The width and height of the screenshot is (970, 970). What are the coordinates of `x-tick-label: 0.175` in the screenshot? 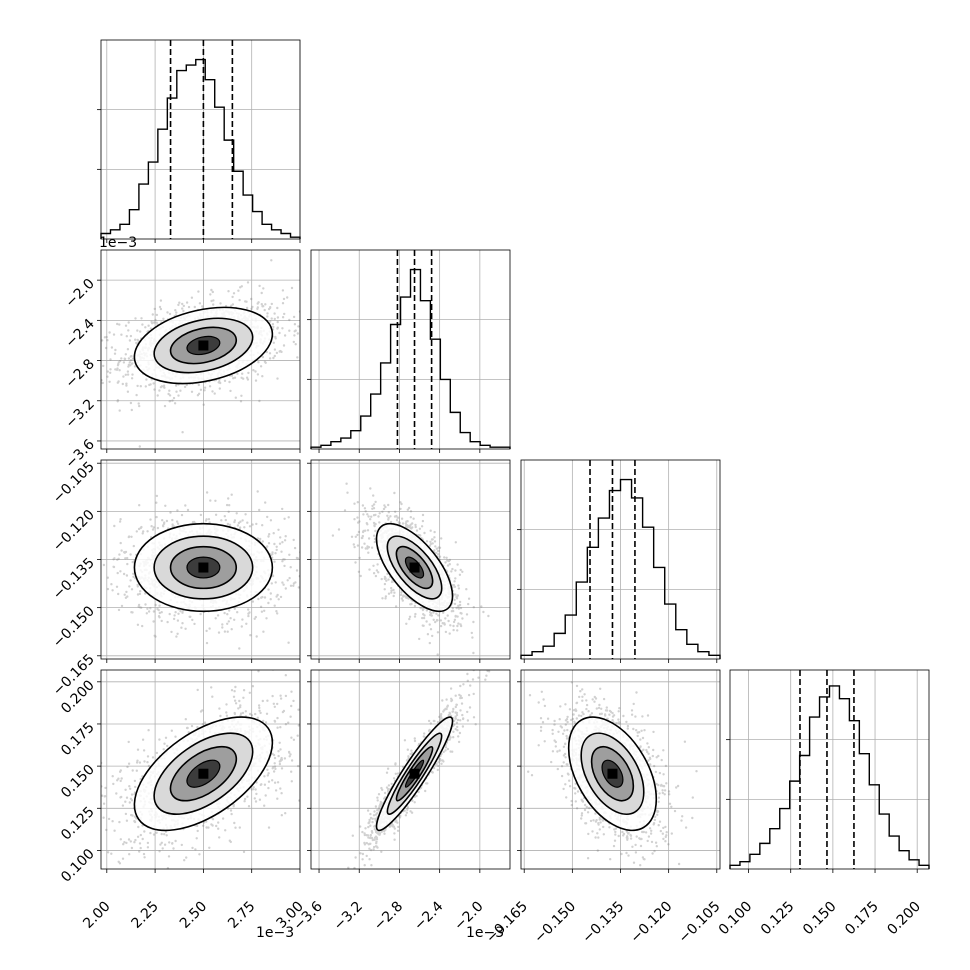 It's located at (862, 919).